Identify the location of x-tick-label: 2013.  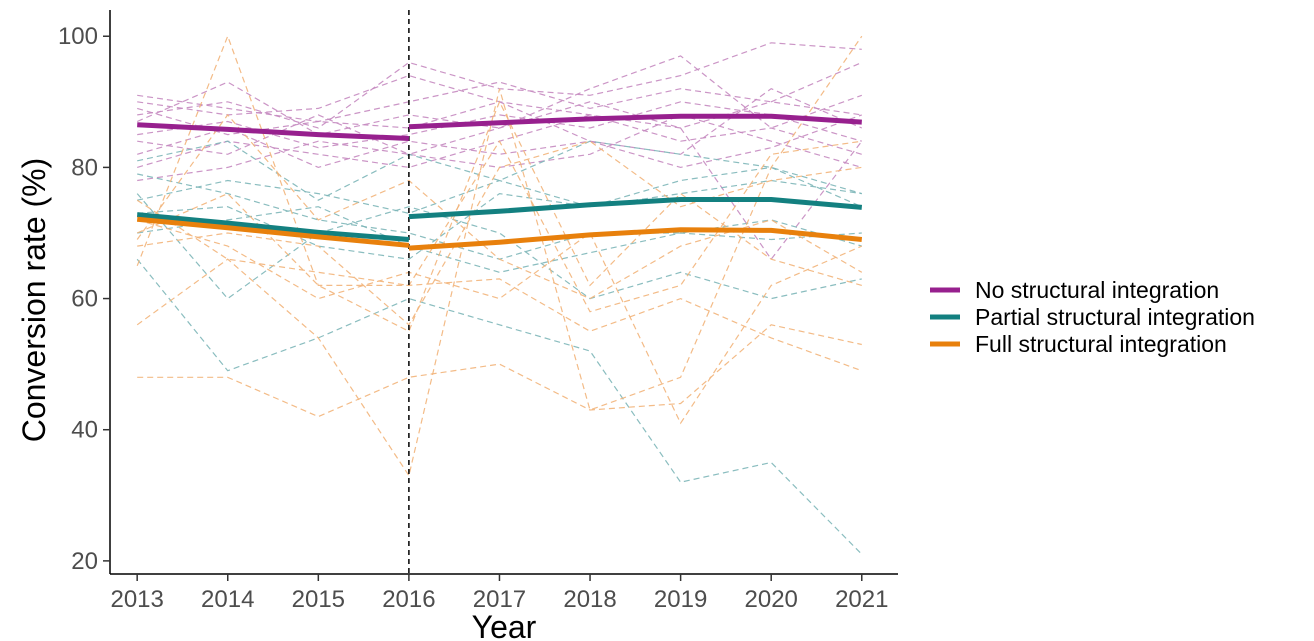
(136, 599).